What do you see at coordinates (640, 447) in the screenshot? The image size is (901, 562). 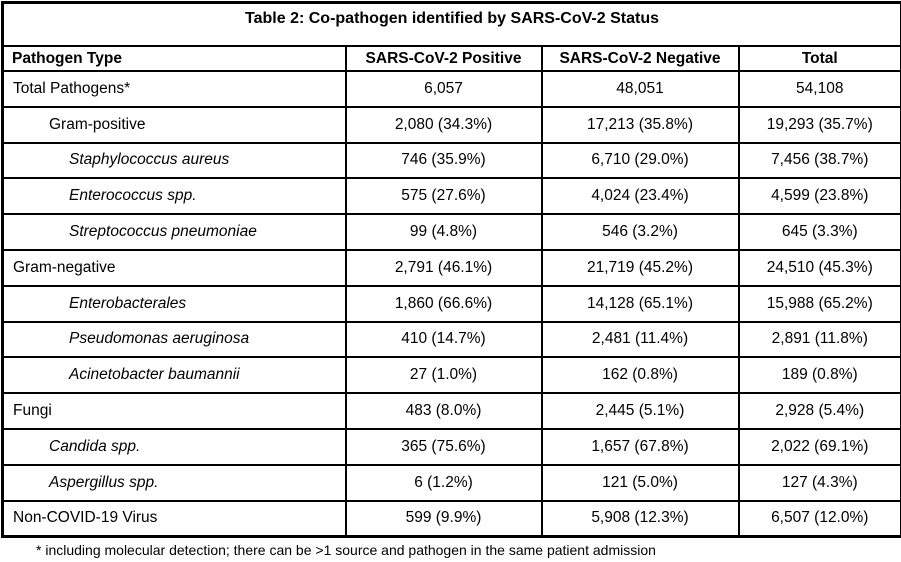 I see `negative-count-cell: 1,657 (67.8%)` at bounding box center [640, 447].